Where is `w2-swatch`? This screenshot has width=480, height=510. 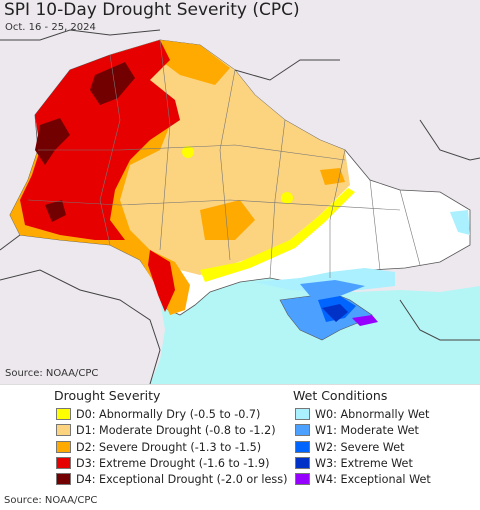 w2-swatch is located at coordinates (302, 447).